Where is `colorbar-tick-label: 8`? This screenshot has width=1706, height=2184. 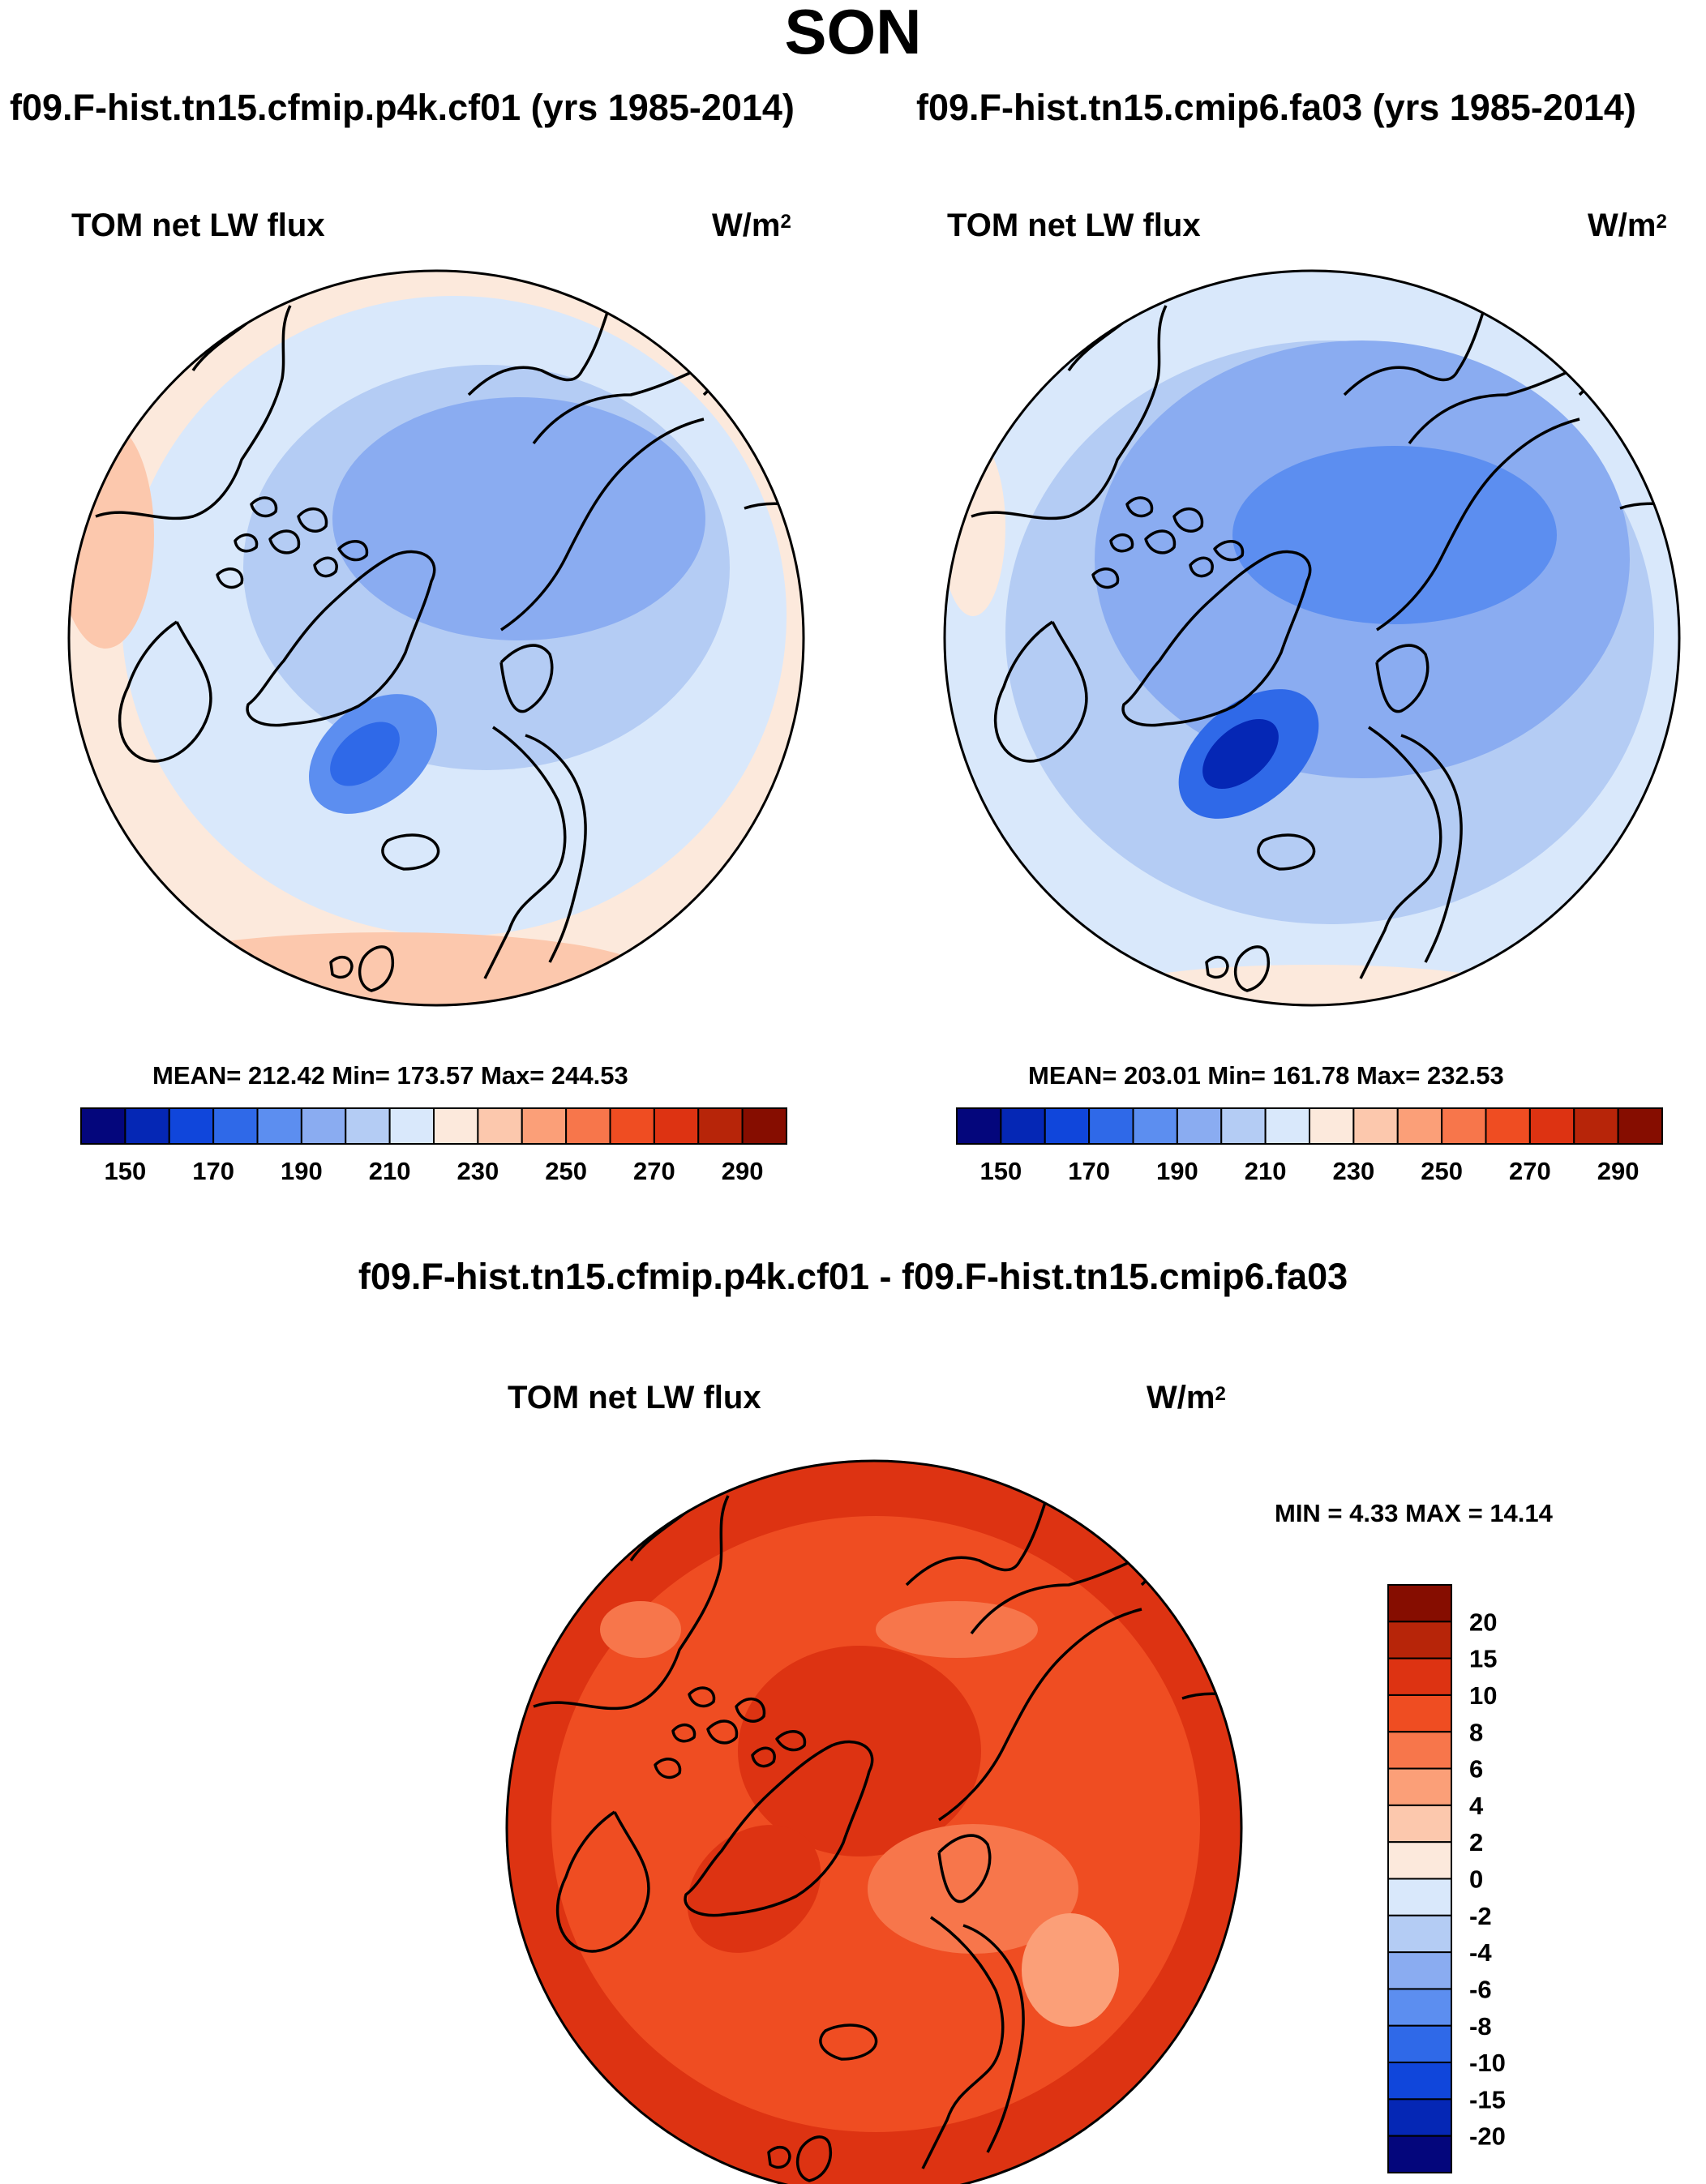
colorbar-tick-label: 8 is located at coordinates (1476, 1732).